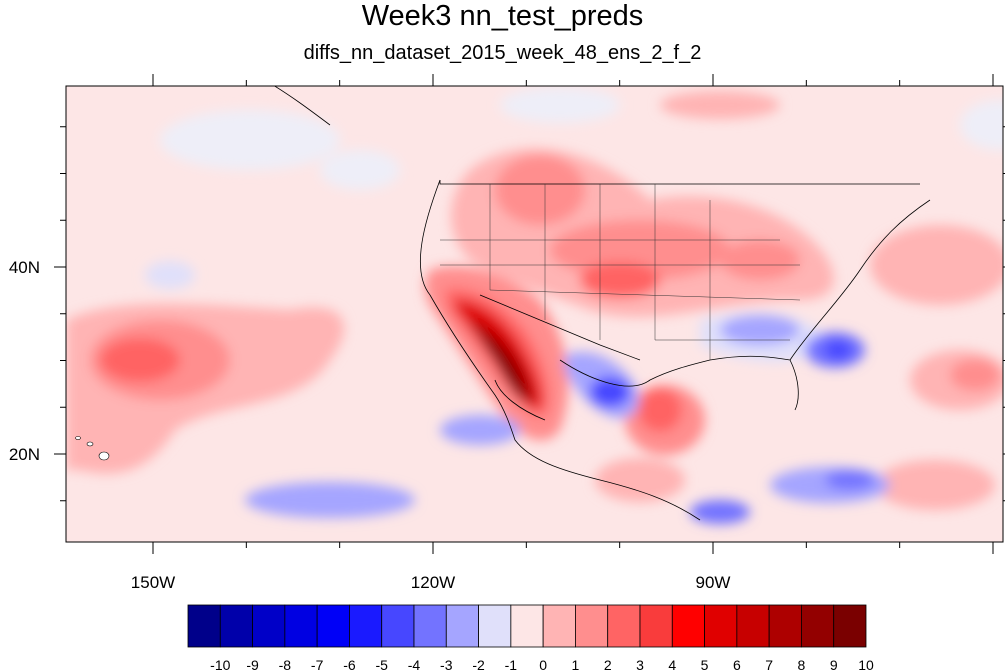 Image resolution: width=1005 pixels, height=672 pixels. Describe the element at coordinates (672, 664) in the screenshot. I see `colorbar-label: 4` at that location.